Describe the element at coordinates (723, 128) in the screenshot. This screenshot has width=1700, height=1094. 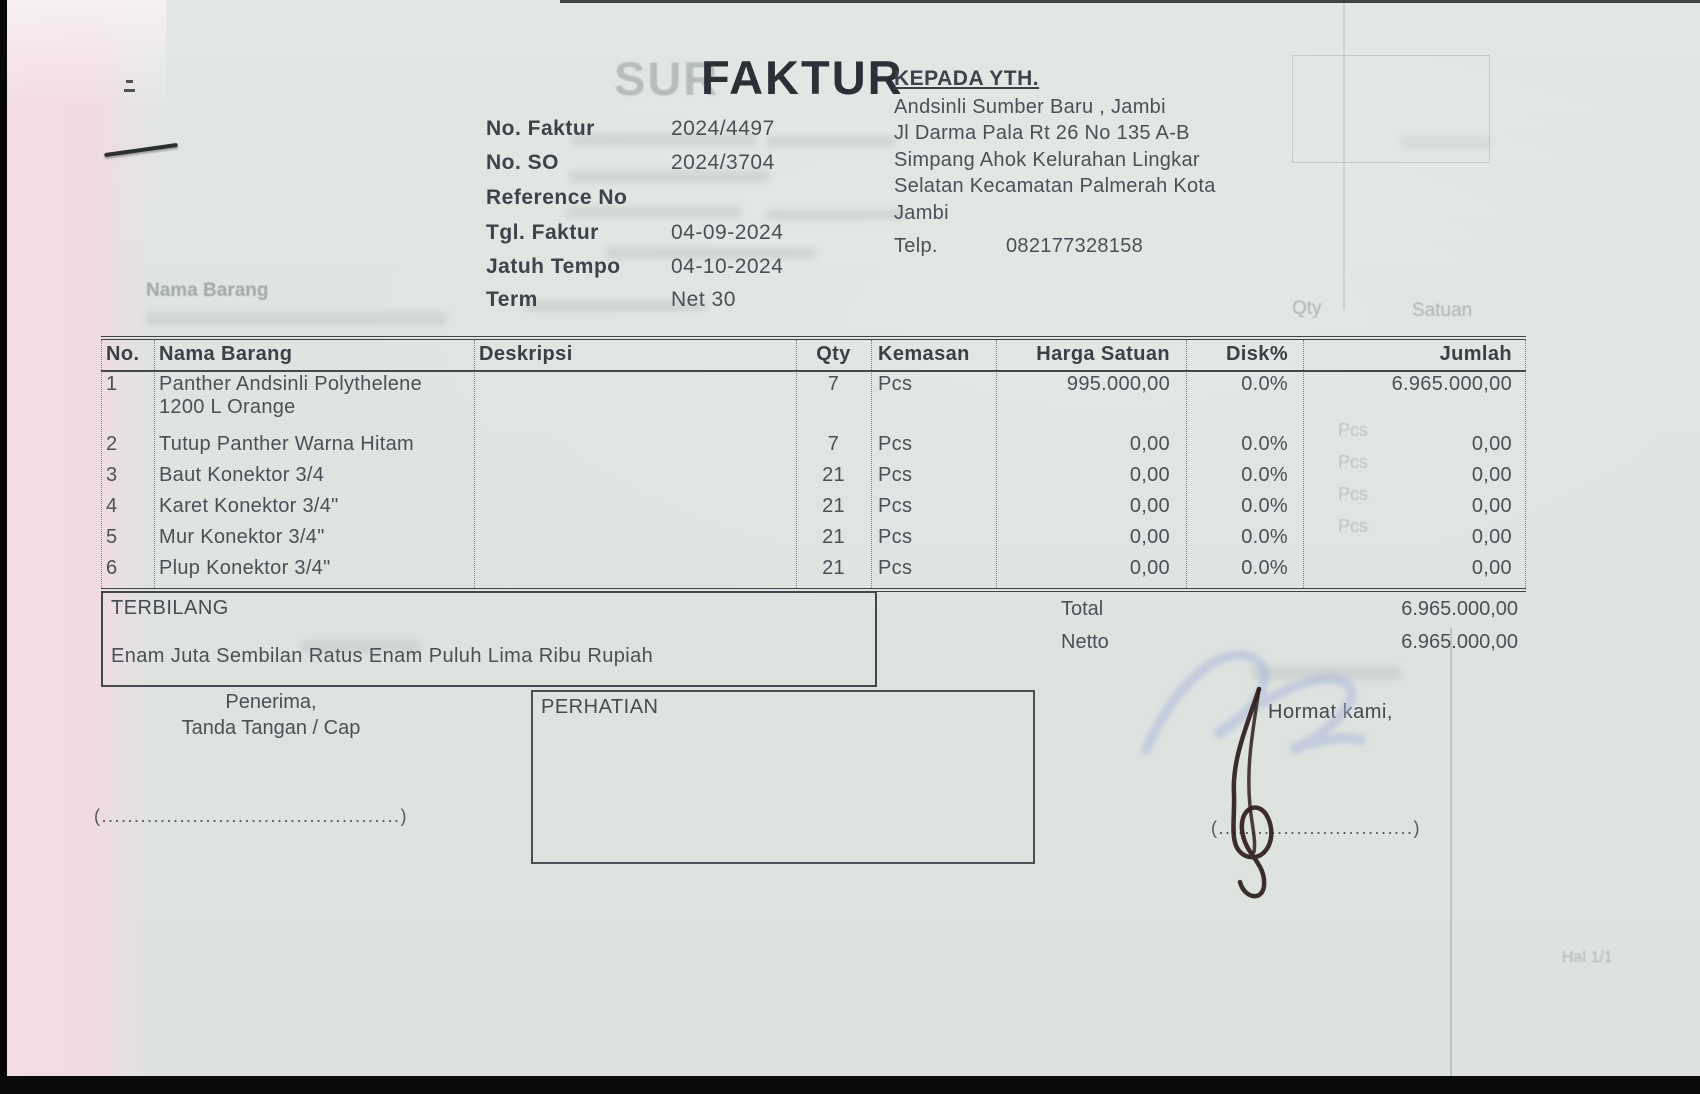
I see `meta-value: 2024/4497` at that location.